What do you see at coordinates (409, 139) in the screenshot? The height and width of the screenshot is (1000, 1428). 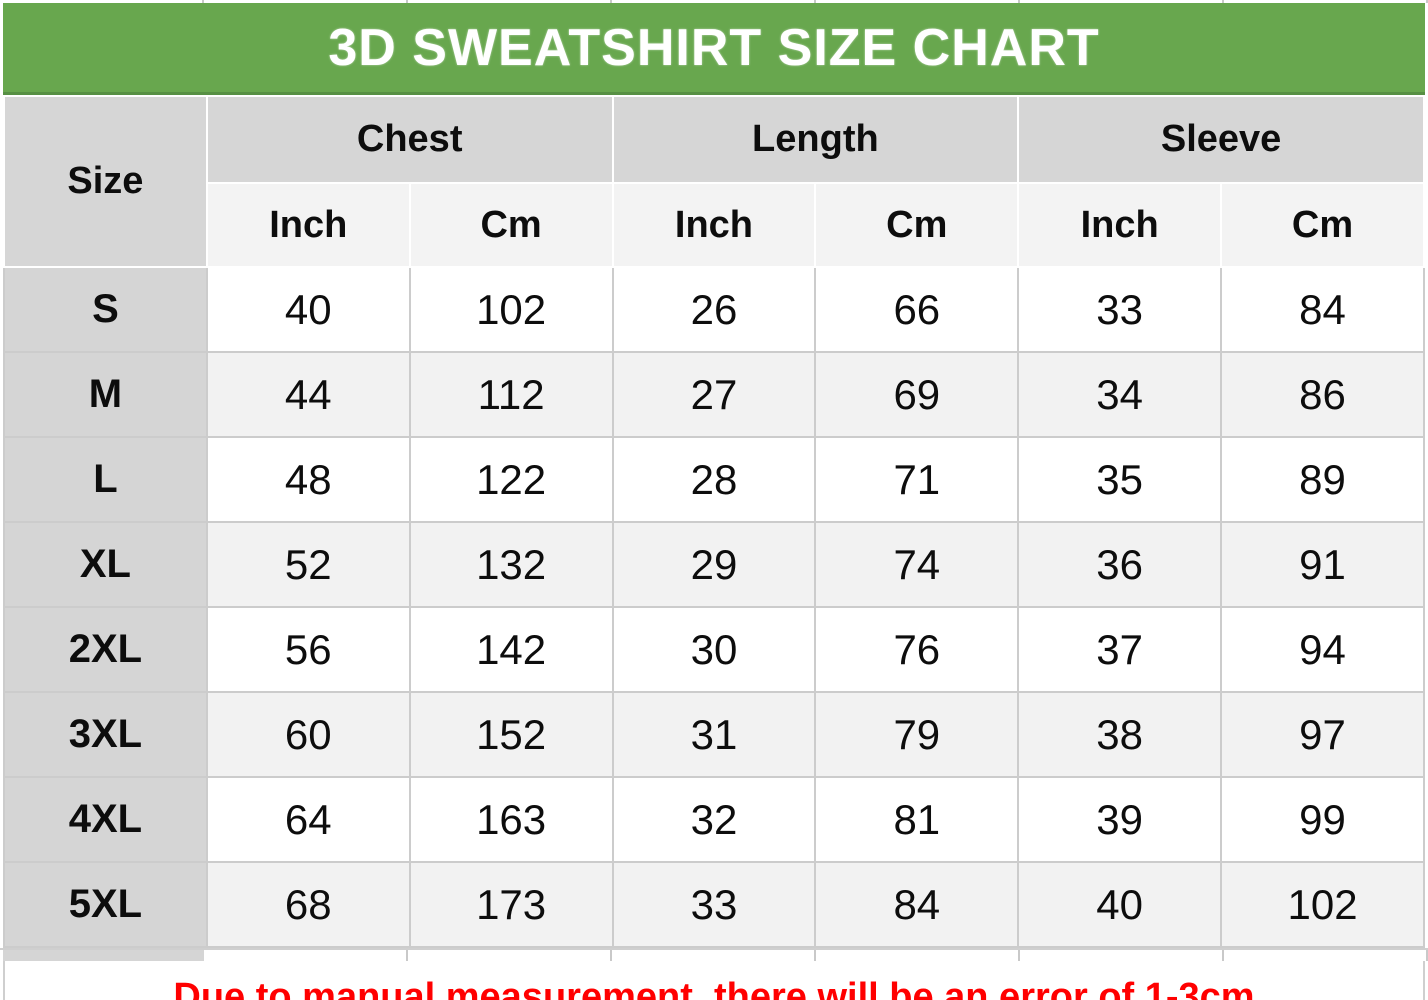 I see `group-header-chest: Chest` at bounding box center [409, 139].